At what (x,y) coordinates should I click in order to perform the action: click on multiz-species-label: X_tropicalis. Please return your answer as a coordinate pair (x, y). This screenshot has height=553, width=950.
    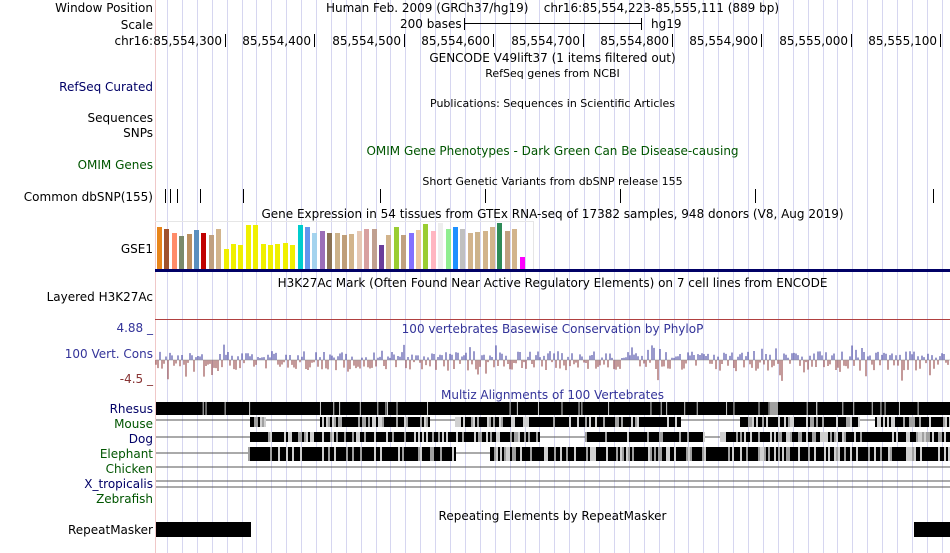
    Looking at the image, I should click on (118, 484).